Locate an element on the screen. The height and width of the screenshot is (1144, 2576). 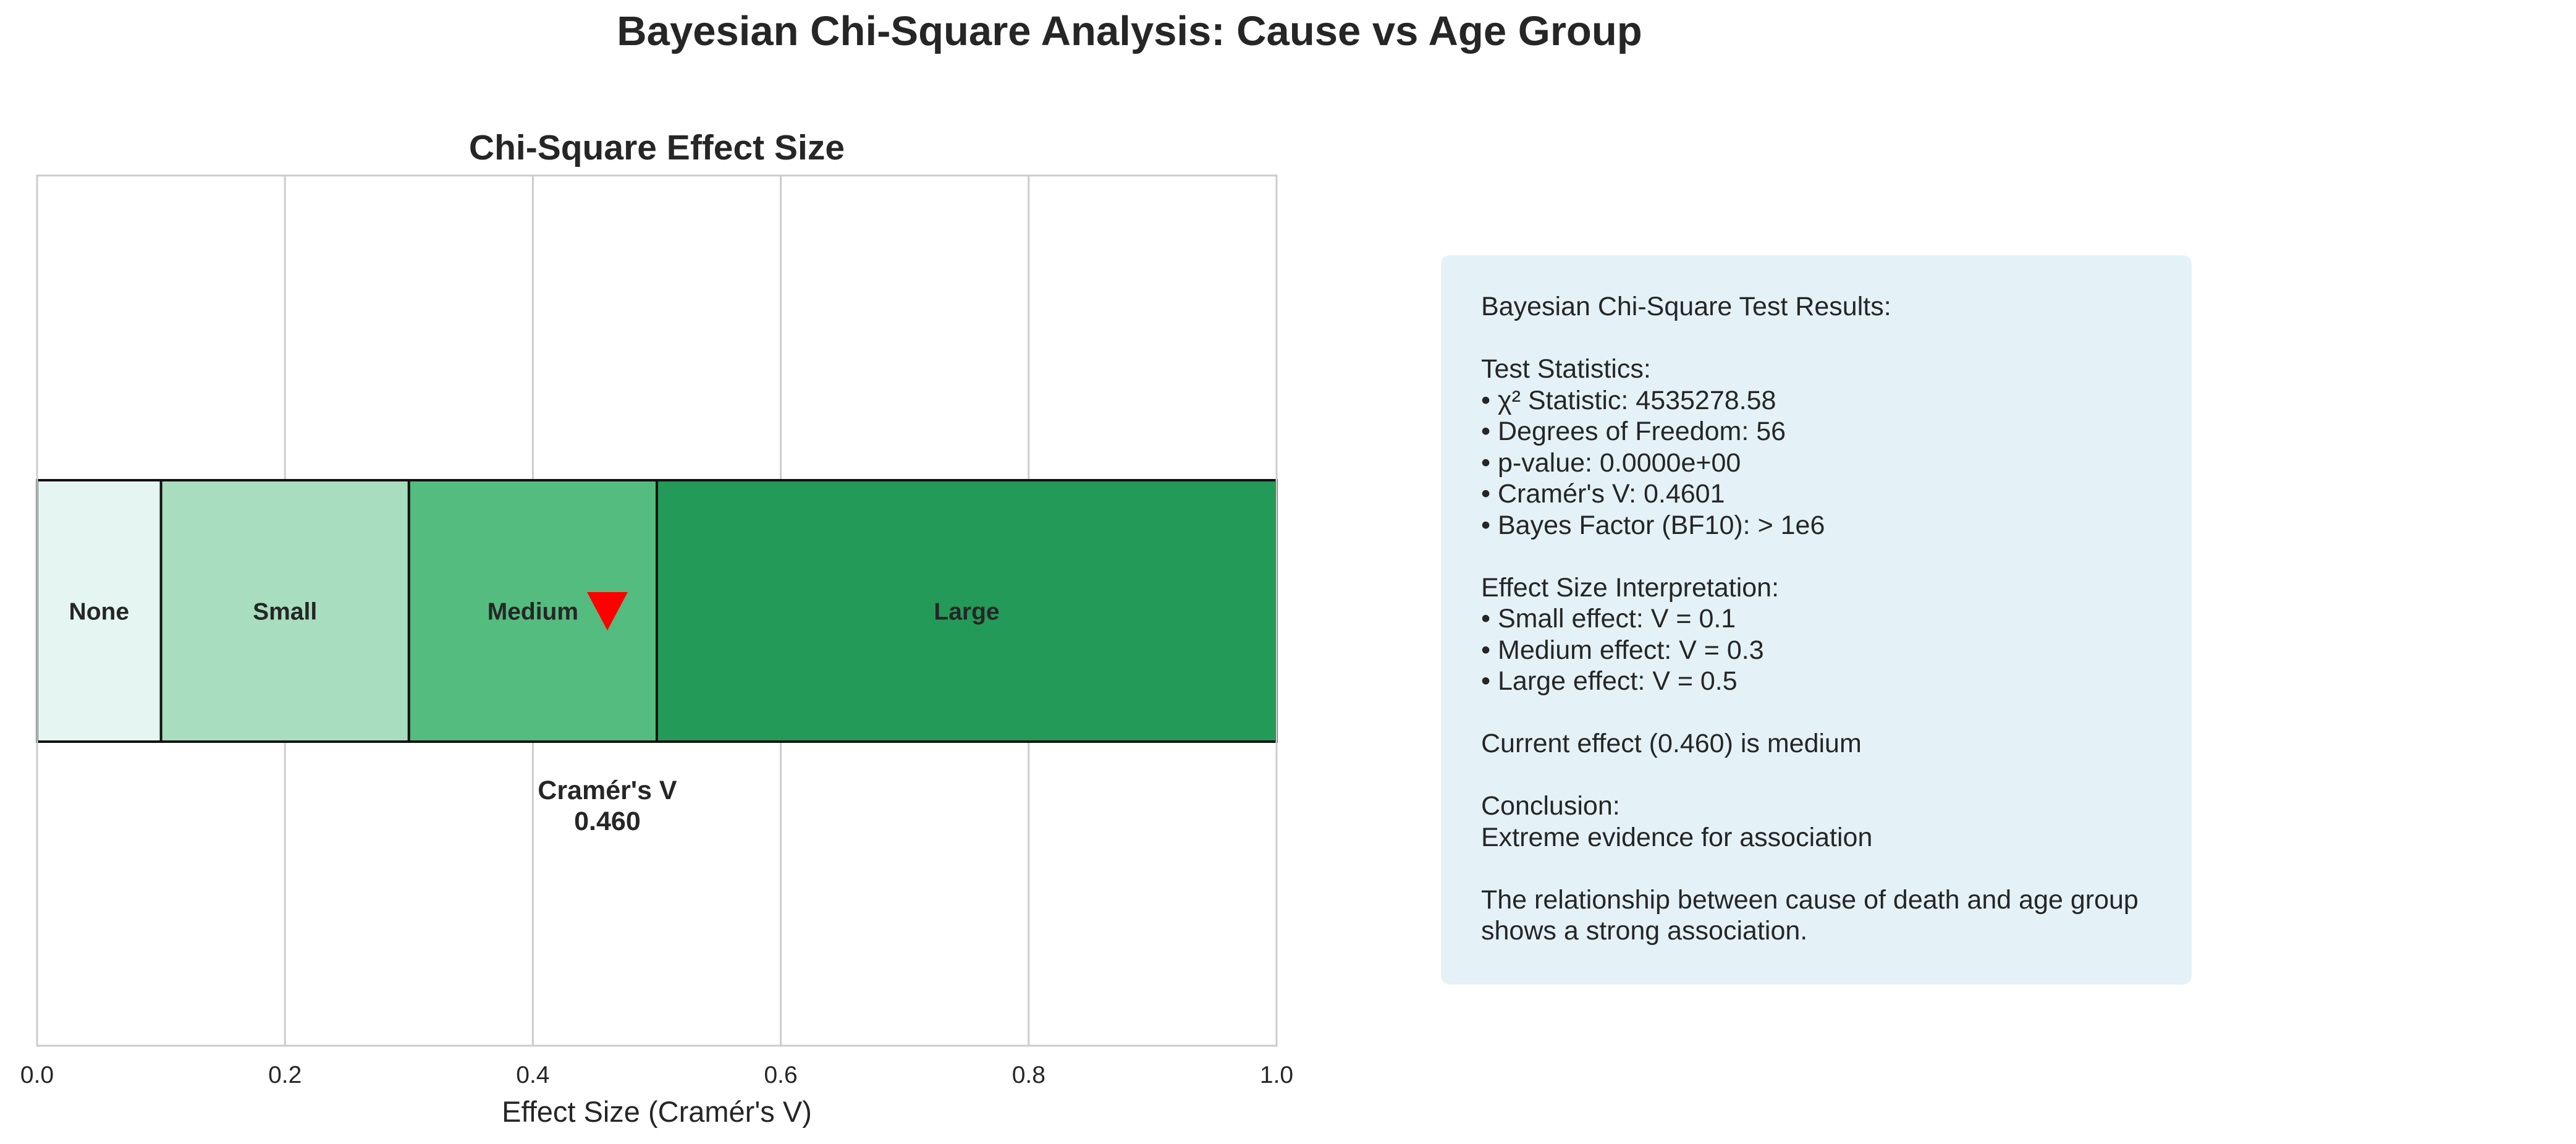
x-tick-label: 0.8 is located at coordinates (1028, 1075).